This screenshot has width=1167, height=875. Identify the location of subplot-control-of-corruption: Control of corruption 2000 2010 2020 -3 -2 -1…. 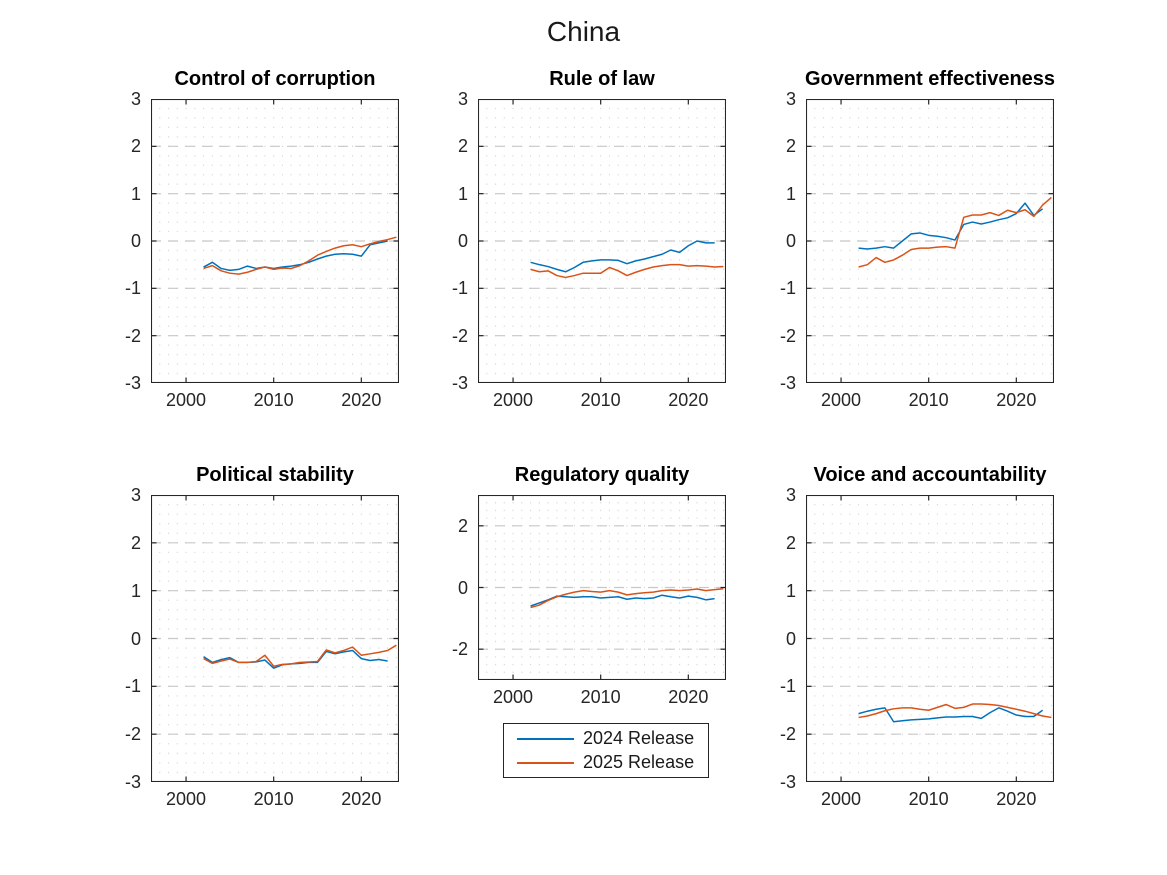
(262, 239).